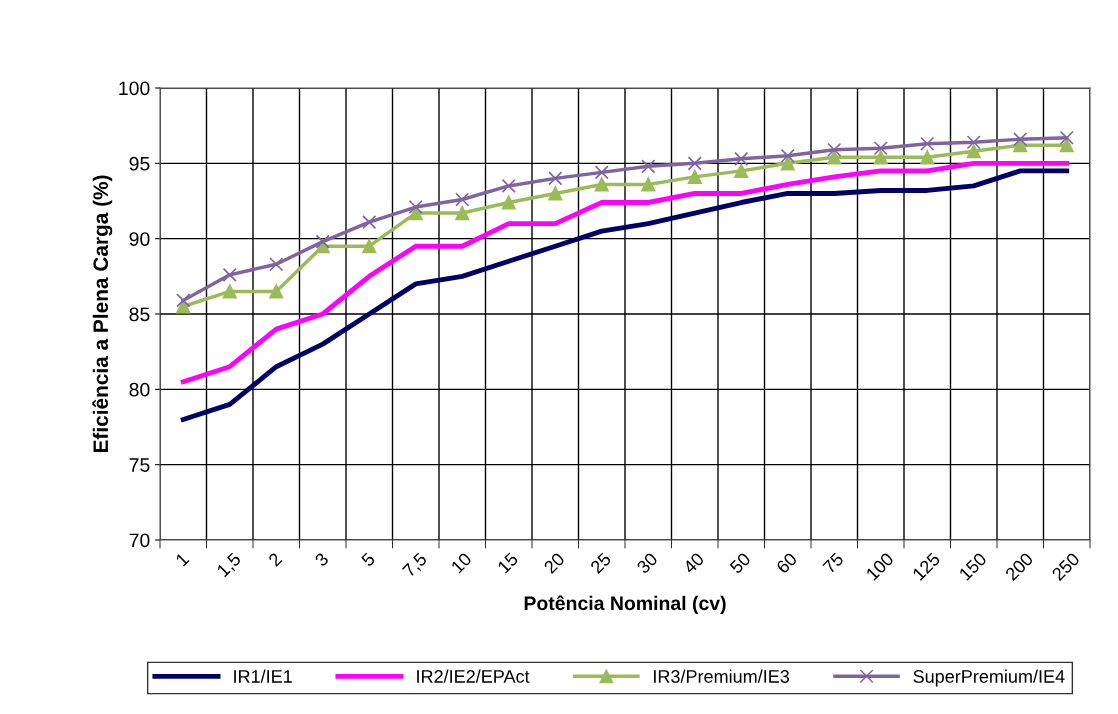 This screenshot has height=714, width=1118. I want to click on x-tick-label: 1,5, so click(230, 565).